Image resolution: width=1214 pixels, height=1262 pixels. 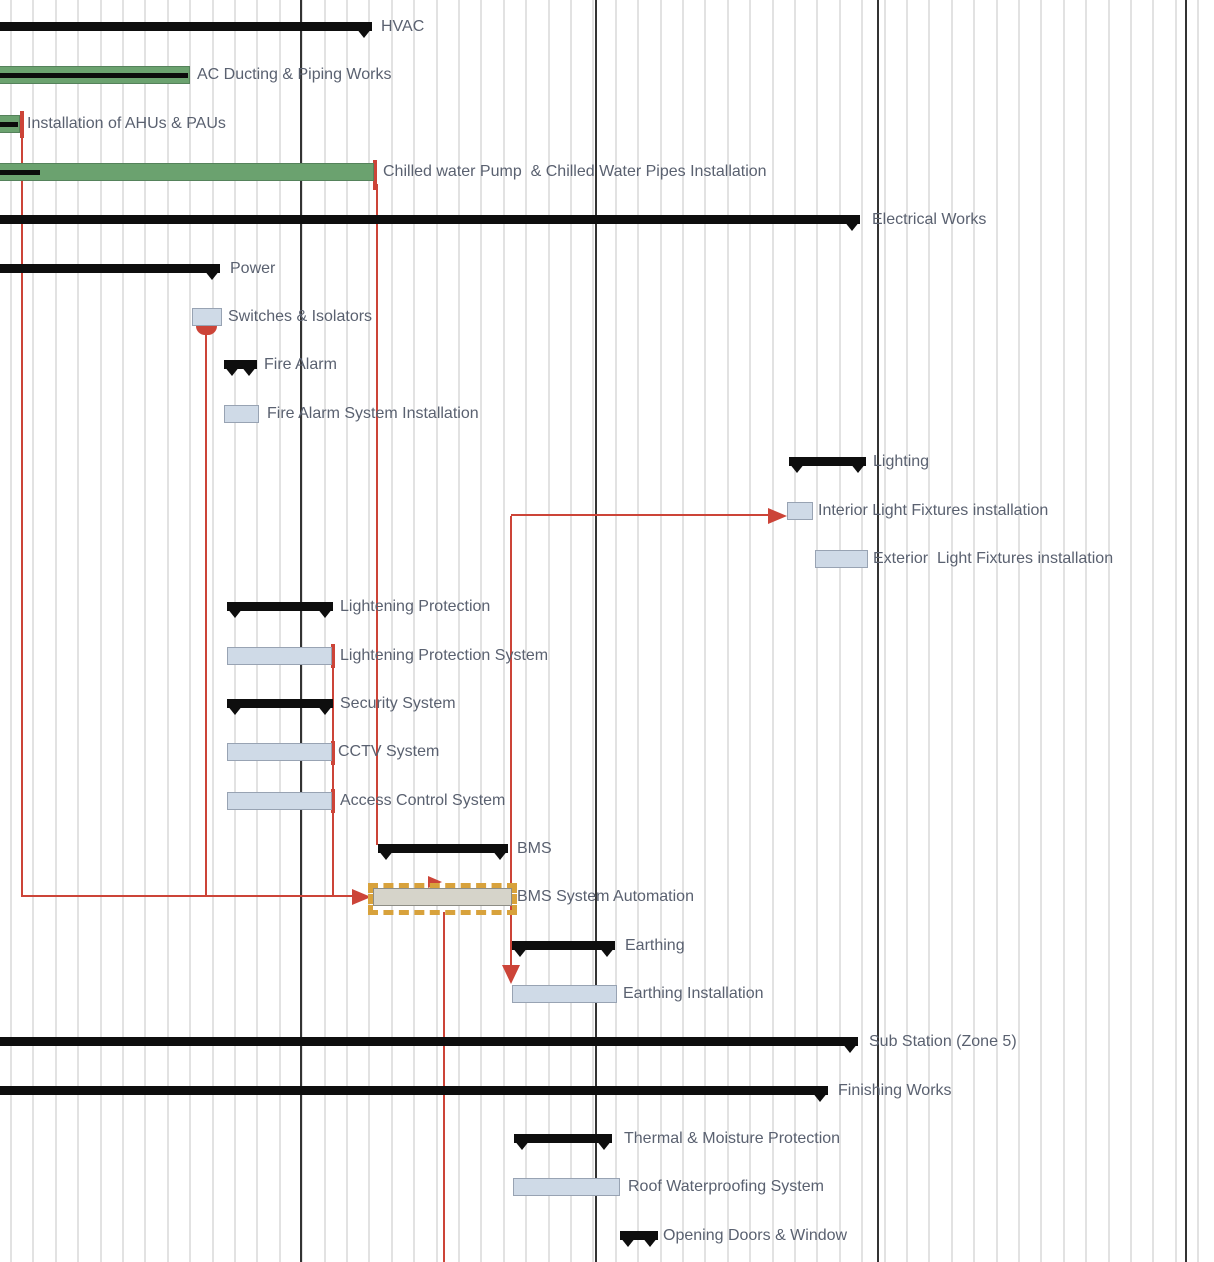 What do you see at coordinates (253, 268) in the screenshot?
I see `task-label-power: Power` at bounding box center [253, 268].